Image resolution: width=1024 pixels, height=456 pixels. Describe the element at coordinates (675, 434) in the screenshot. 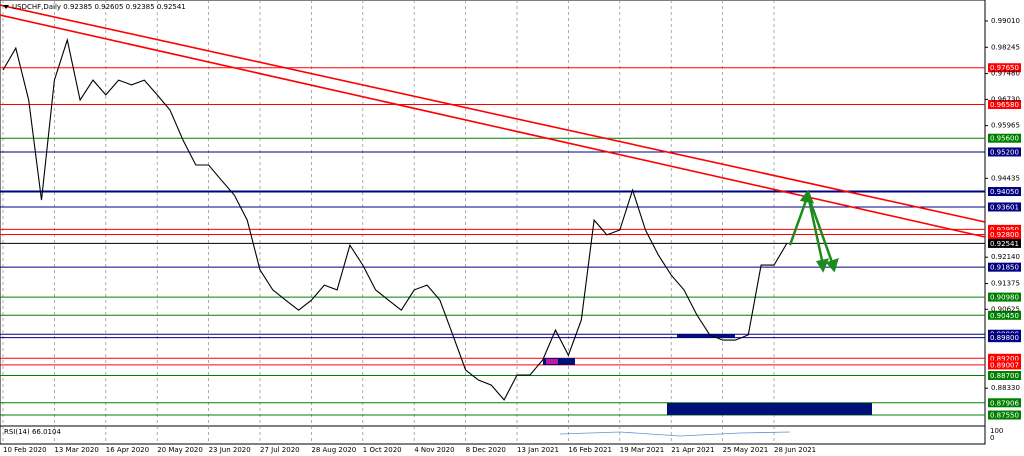

I see `indicator-line` at that location.